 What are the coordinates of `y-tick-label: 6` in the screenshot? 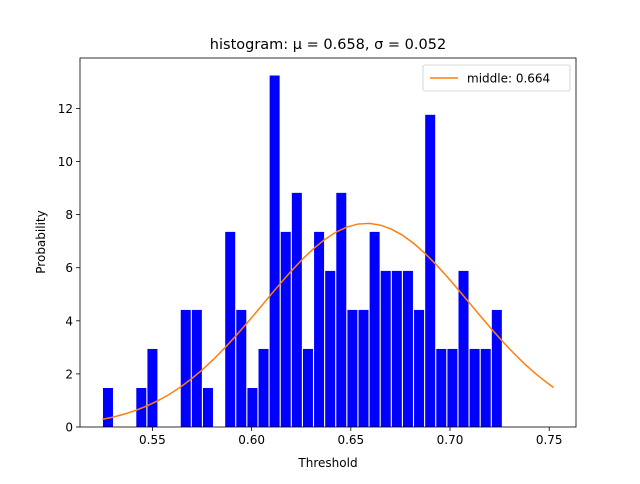 It's located at (69, 268).